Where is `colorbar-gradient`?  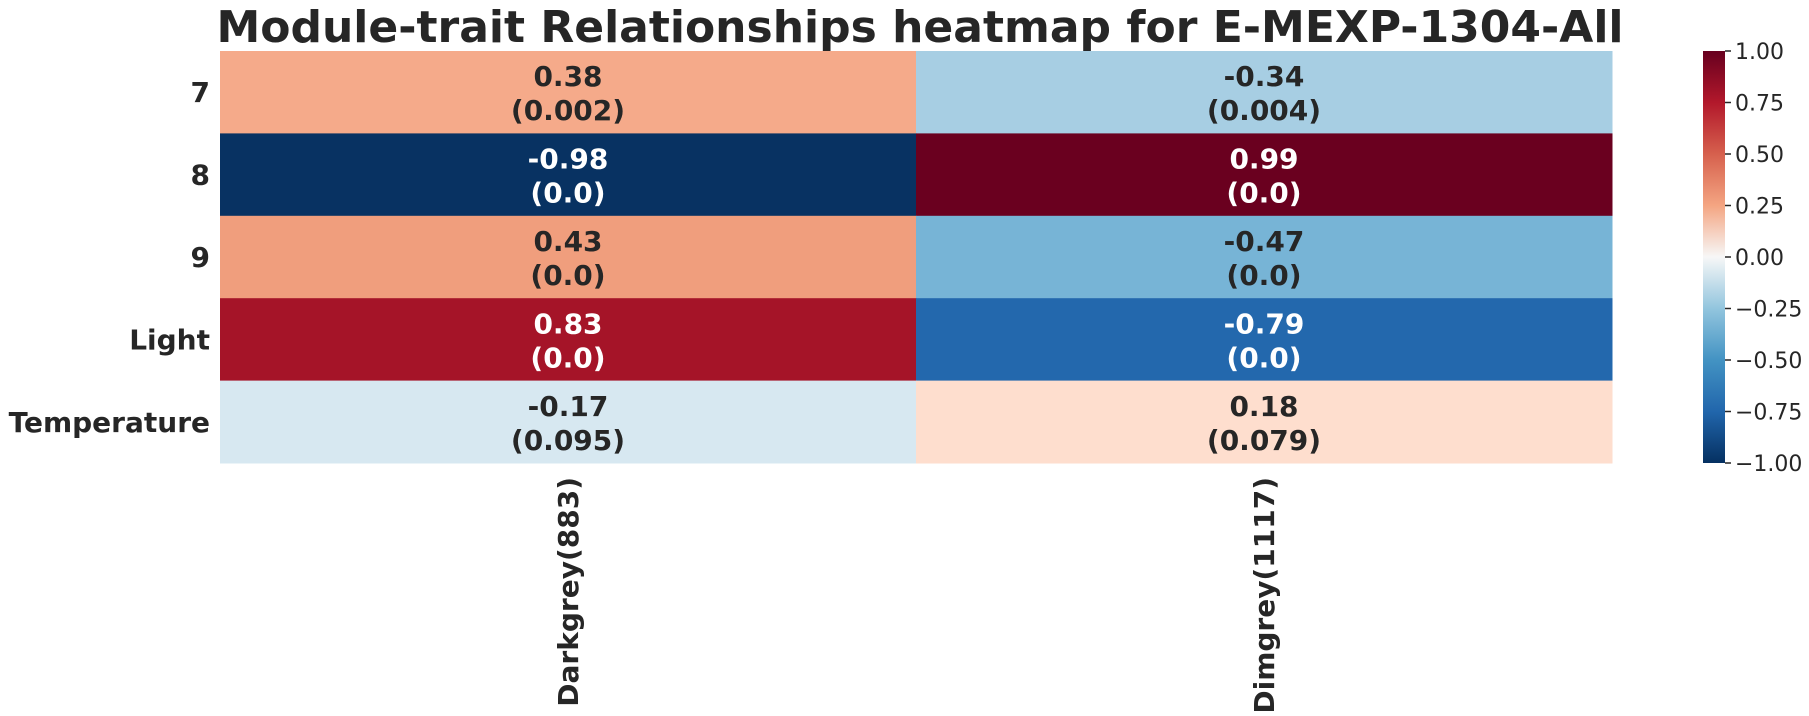
colorbar-gradient is located at coordinates (1714, 257).